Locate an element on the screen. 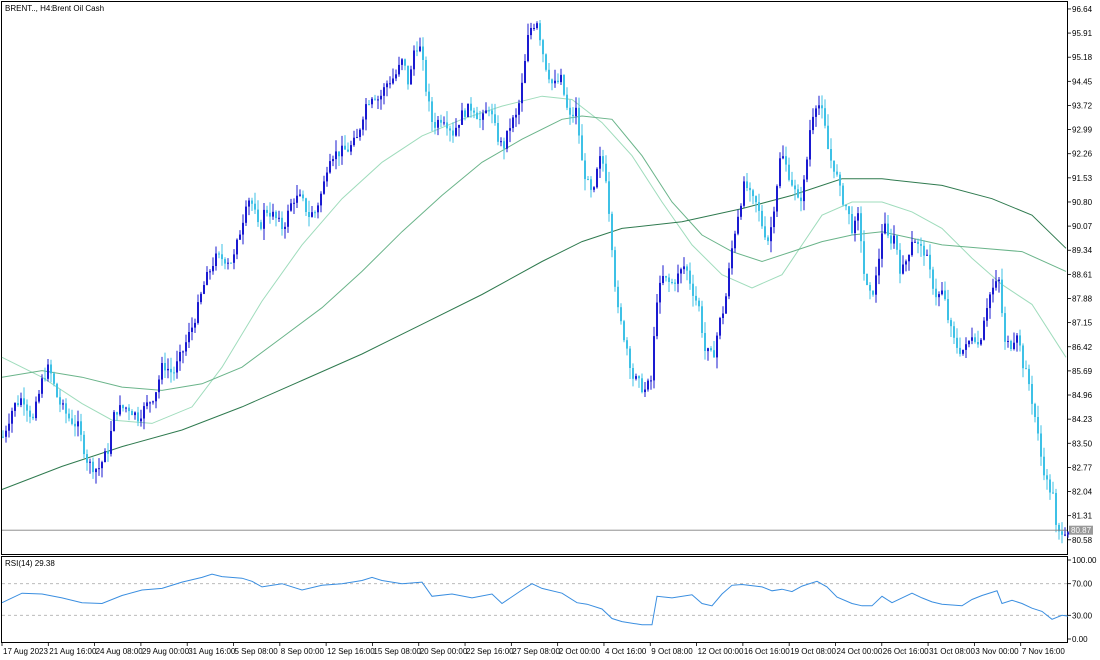 Image resolution: width=1100 pixels, height=660 pixels. price-label: 90.07 is located at coordinates (1082, 226).